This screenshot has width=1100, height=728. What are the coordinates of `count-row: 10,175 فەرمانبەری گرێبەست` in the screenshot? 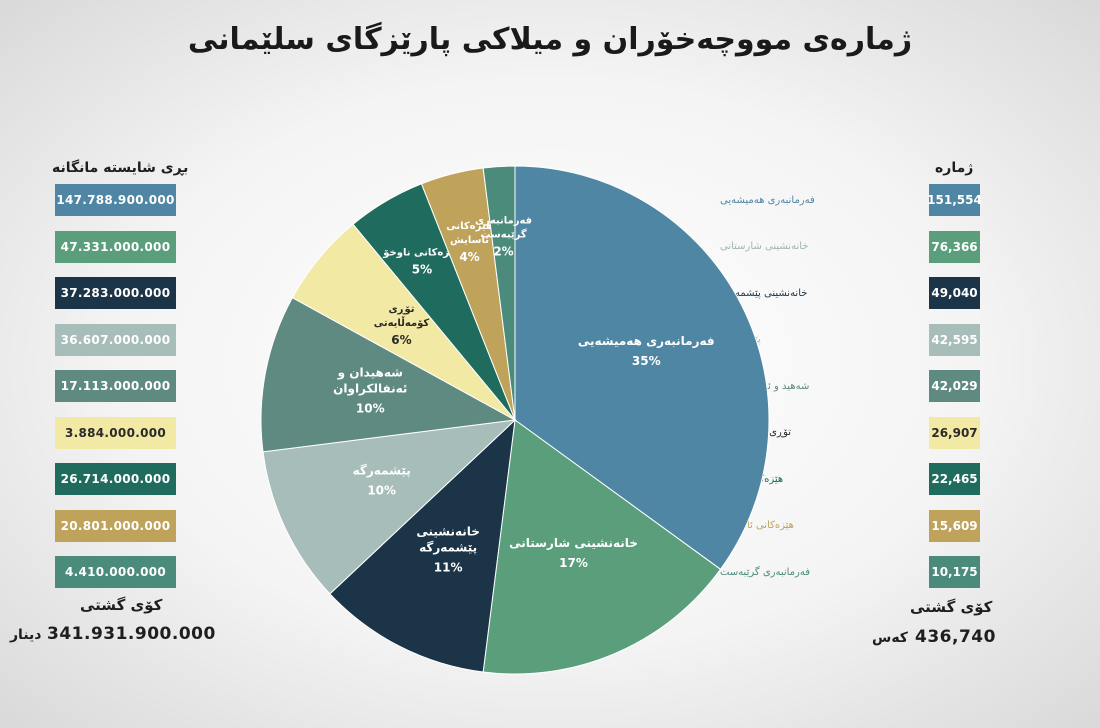 It's located at (850, 572).